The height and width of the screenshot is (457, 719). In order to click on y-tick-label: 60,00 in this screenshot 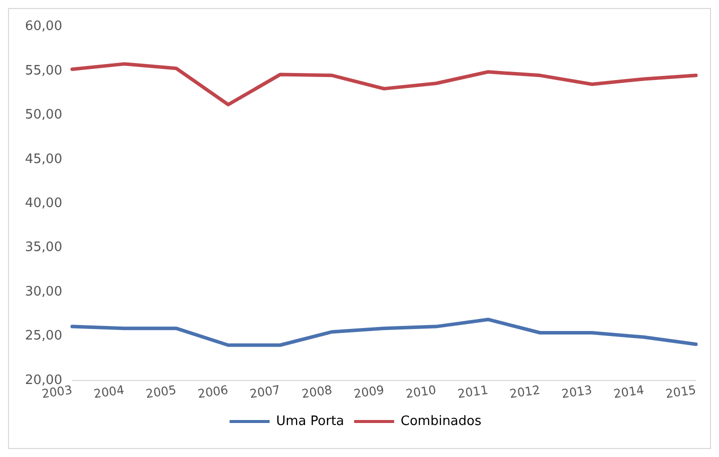, I will do `click(43, 26)`.